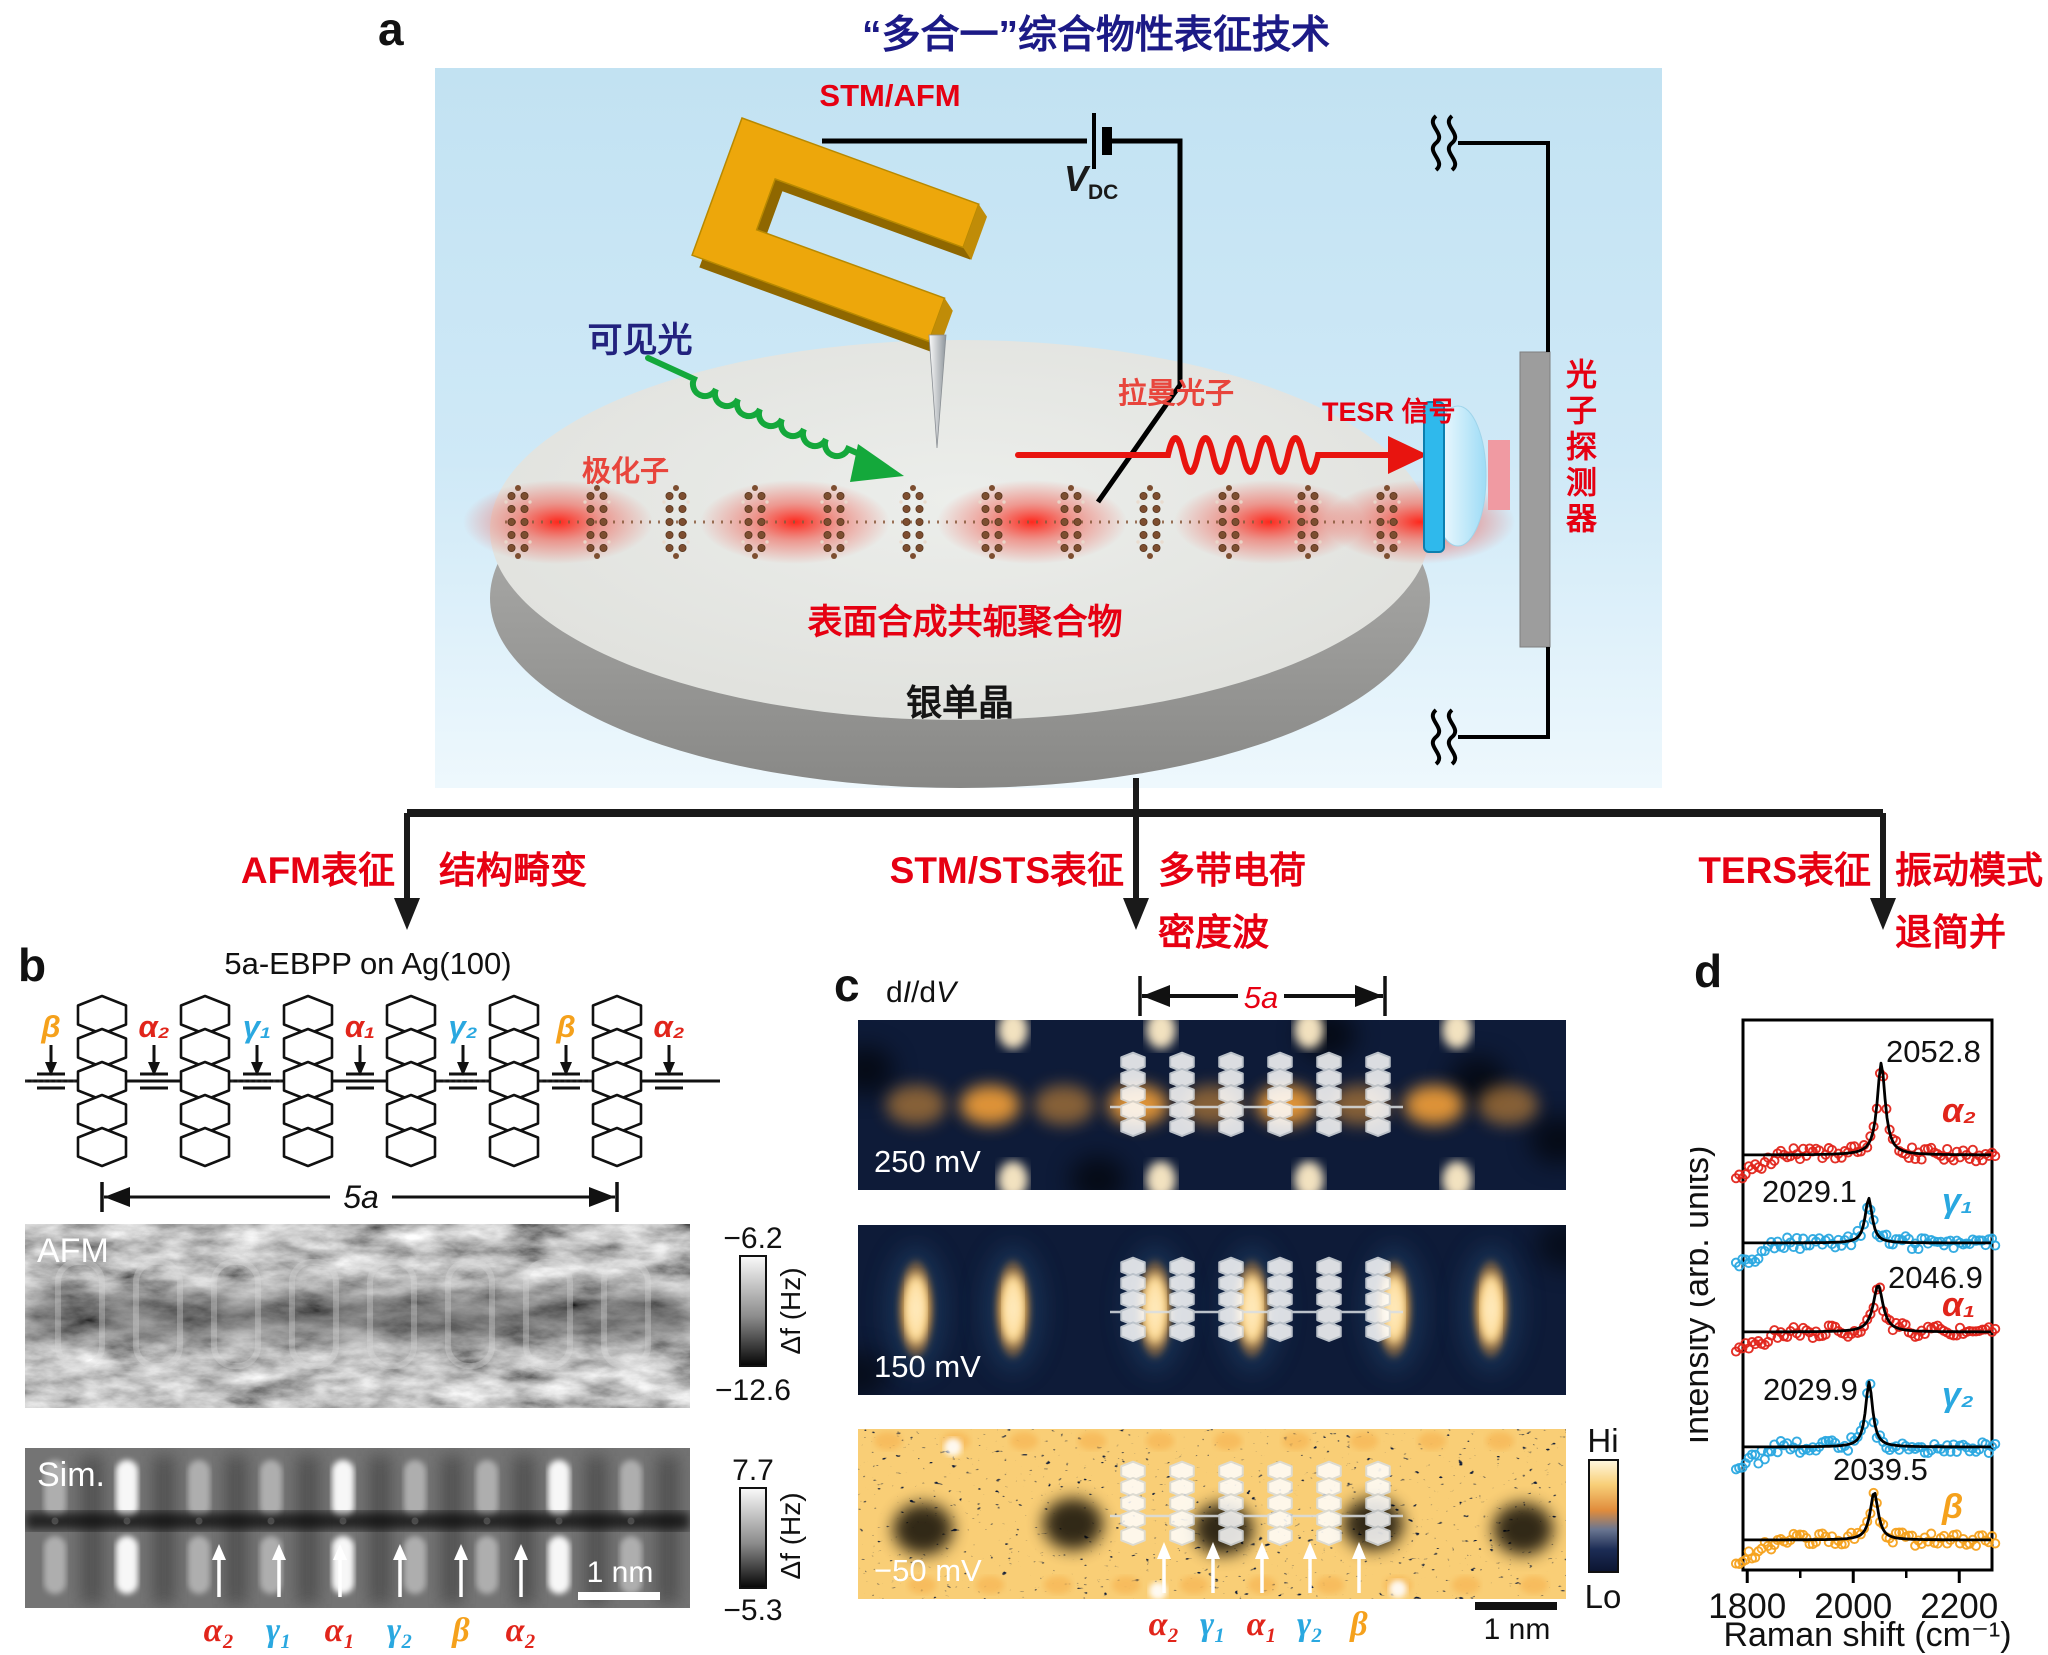 The width and height of the screenshot is (2048, 1655). What do you see at coordinates (73, 1251) in the screenshot?
I see `afm-image-label: AFM` at bounding box center [73, 1251].